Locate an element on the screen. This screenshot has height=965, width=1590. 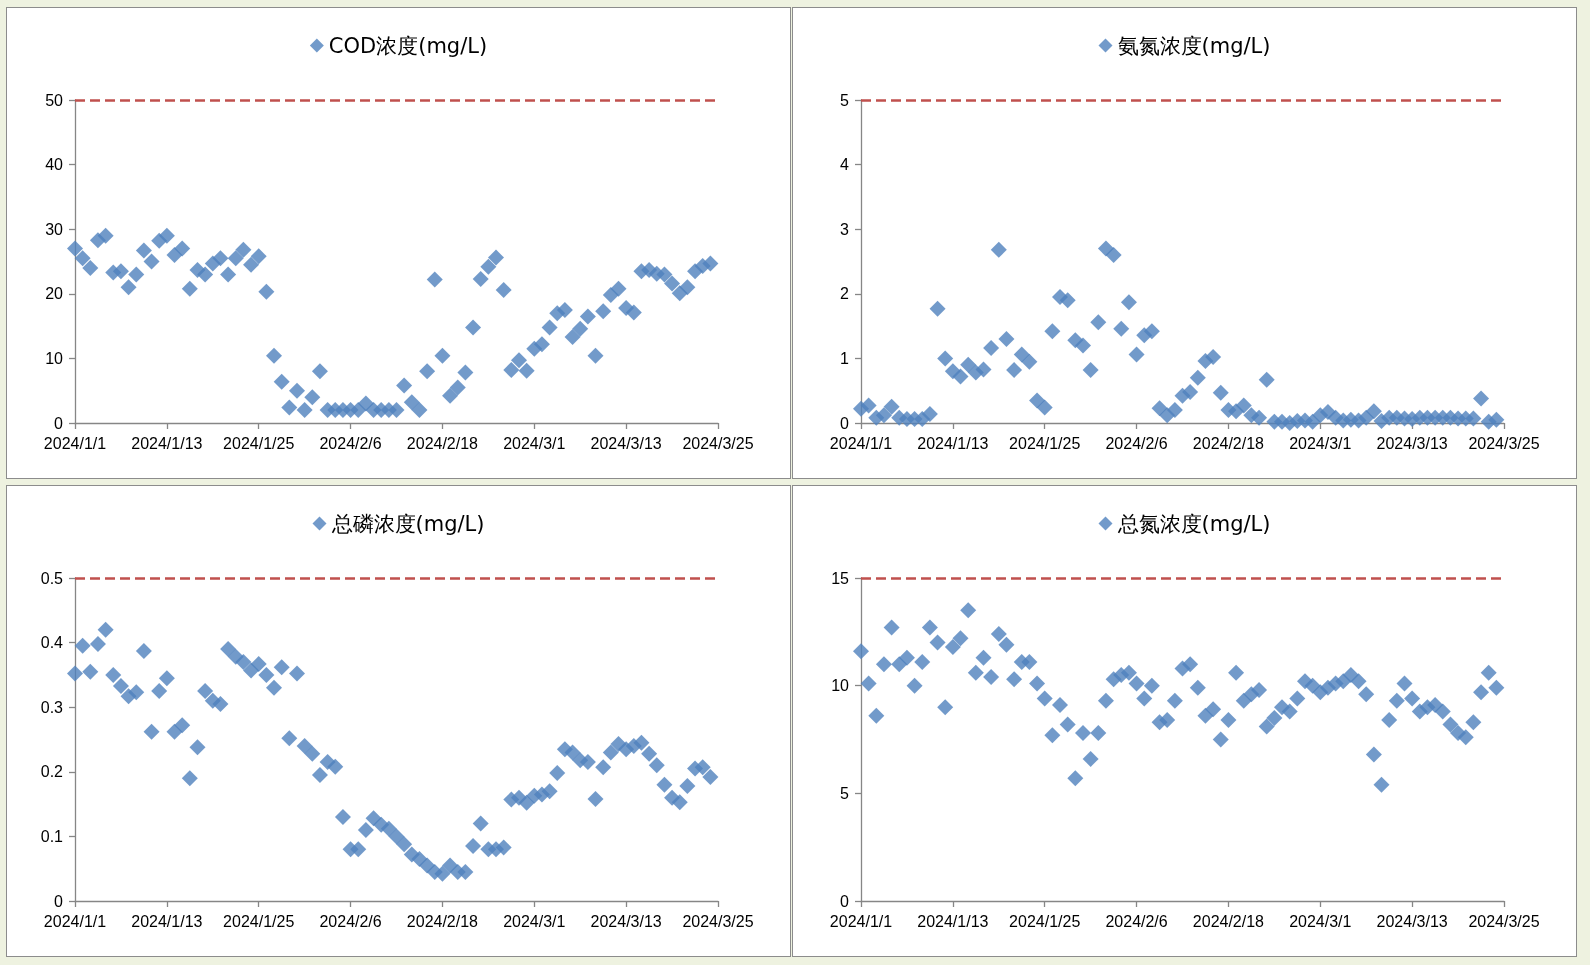
legend-label: 总氮浓度(mg/L) is located at coordinates (1193, 523).